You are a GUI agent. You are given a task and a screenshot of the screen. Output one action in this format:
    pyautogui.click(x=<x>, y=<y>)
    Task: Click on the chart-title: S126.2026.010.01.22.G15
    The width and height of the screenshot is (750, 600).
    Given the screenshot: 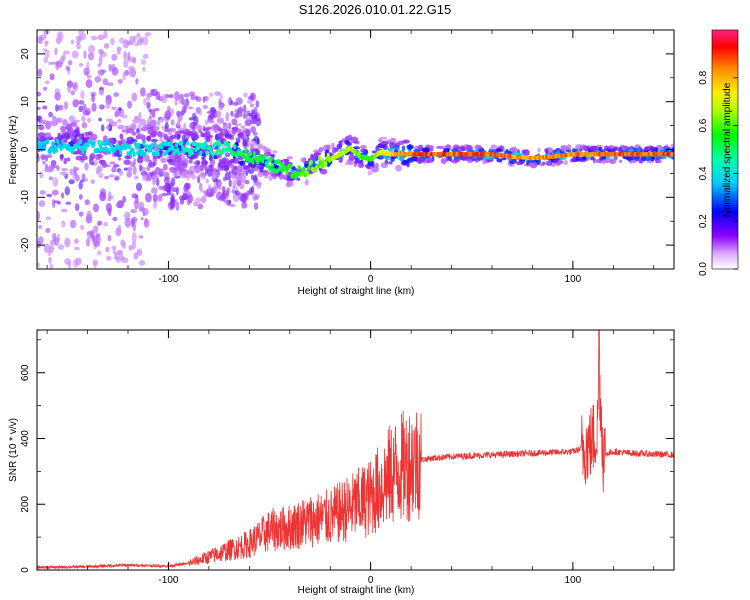 What is the action you would take?
    pyautogui.click(x=375, y=9)
    